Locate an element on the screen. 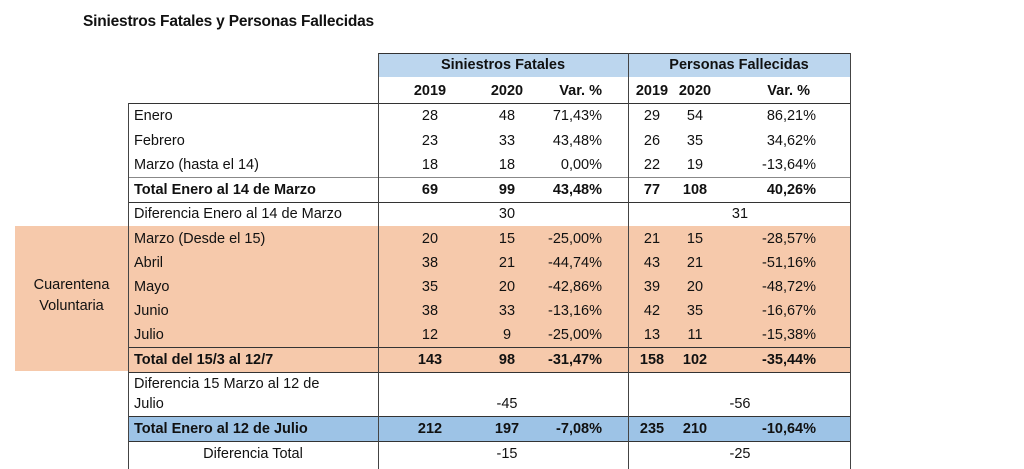 This screenshot has width=1024, height=469. quarantine-side-block is located at coordinates (71, 298).